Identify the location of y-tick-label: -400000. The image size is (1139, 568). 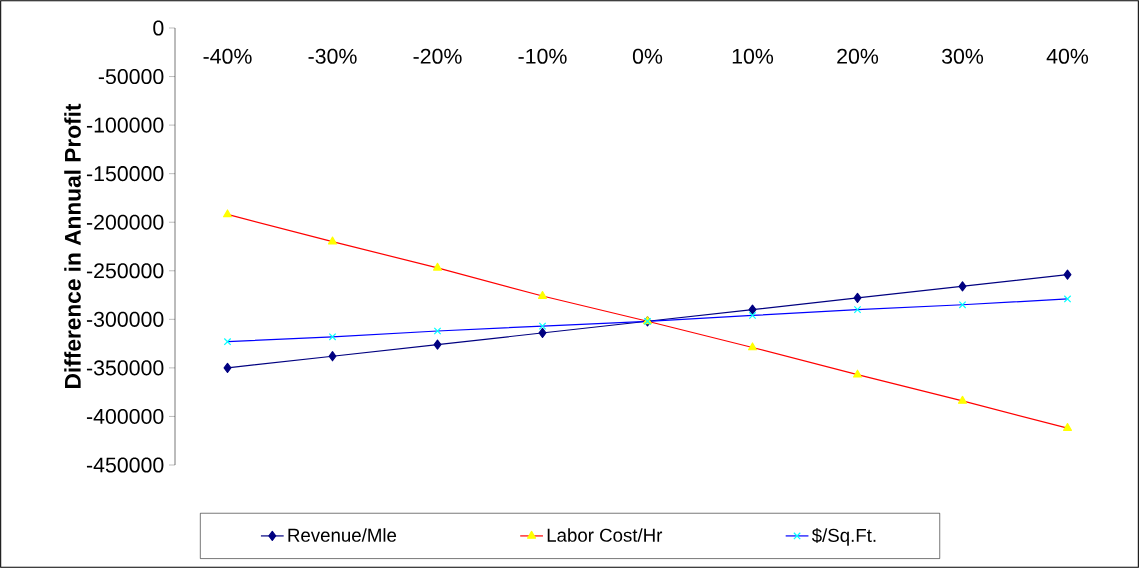
(125, 416).